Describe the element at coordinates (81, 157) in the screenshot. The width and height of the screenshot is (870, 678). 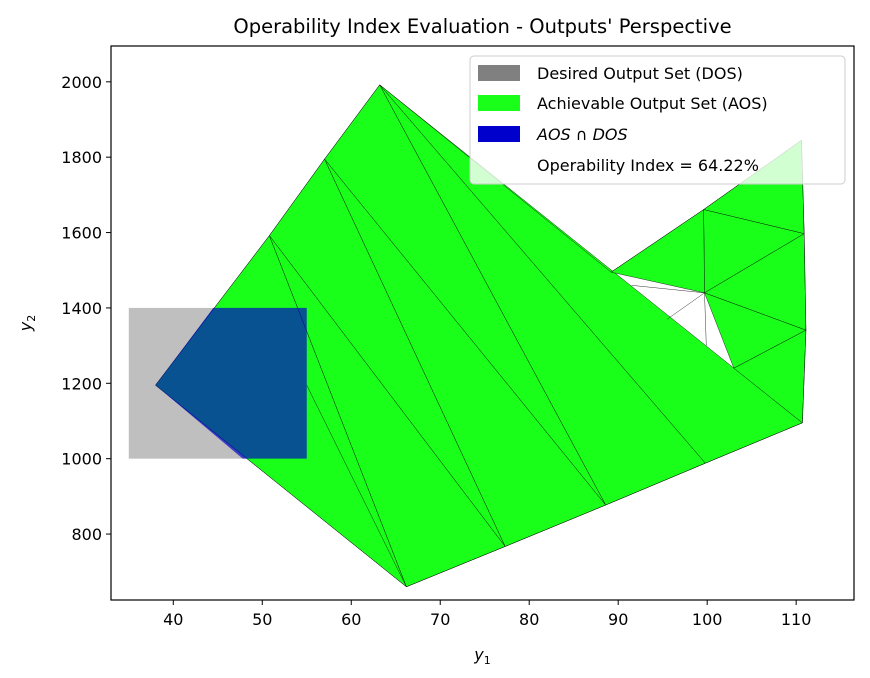
I see `y-tick-label: 1800` at that location.